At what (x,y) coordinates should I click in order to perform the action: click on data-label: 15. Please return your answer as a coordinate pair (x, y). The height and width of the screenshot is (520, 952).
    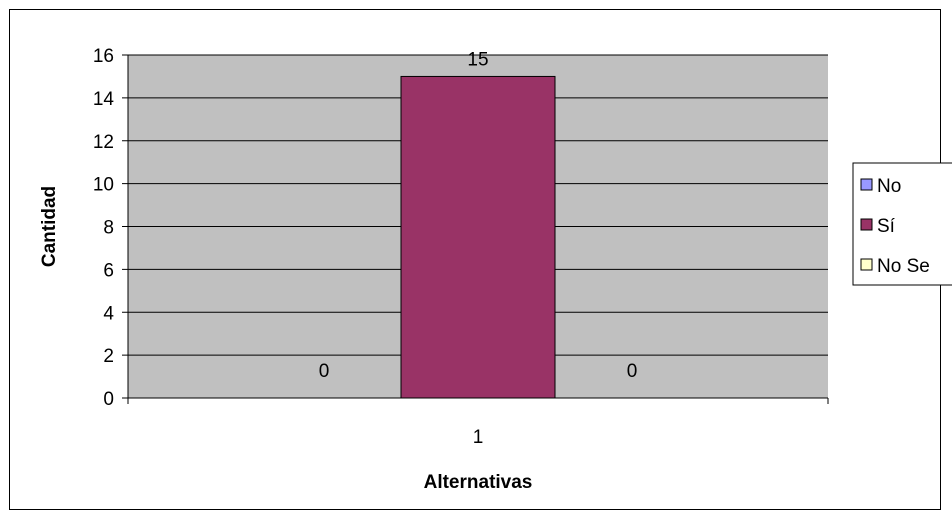
    Looking at the image, I should click on (477, 59).